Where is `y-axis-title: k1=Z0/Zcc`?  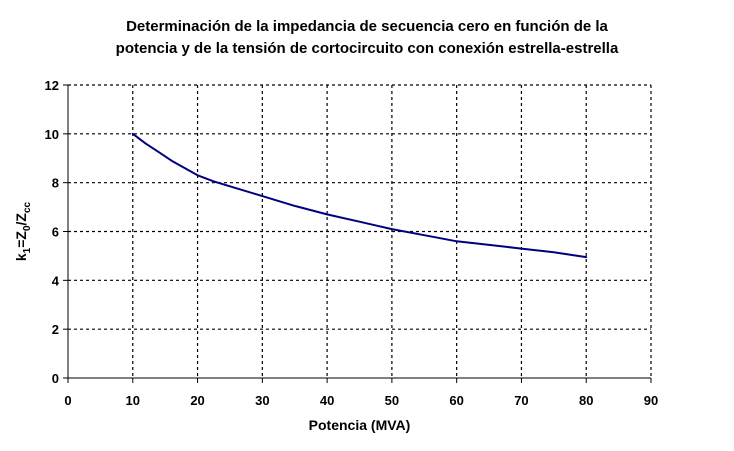
y-axis-title: k1=Z0/Zcc is located at coordinates (23, 231).